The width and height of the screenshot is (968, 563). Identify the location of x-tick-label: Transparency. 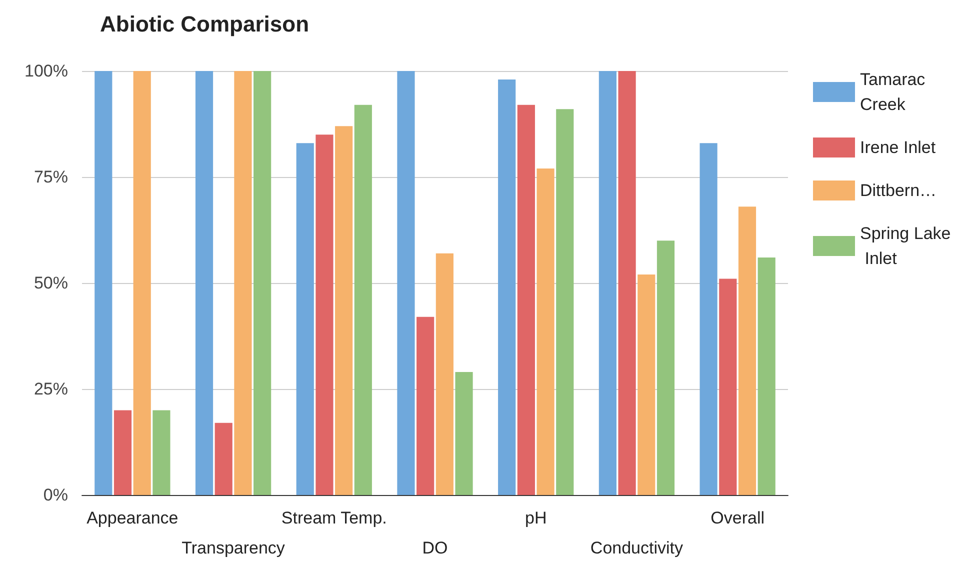
(234, 548).